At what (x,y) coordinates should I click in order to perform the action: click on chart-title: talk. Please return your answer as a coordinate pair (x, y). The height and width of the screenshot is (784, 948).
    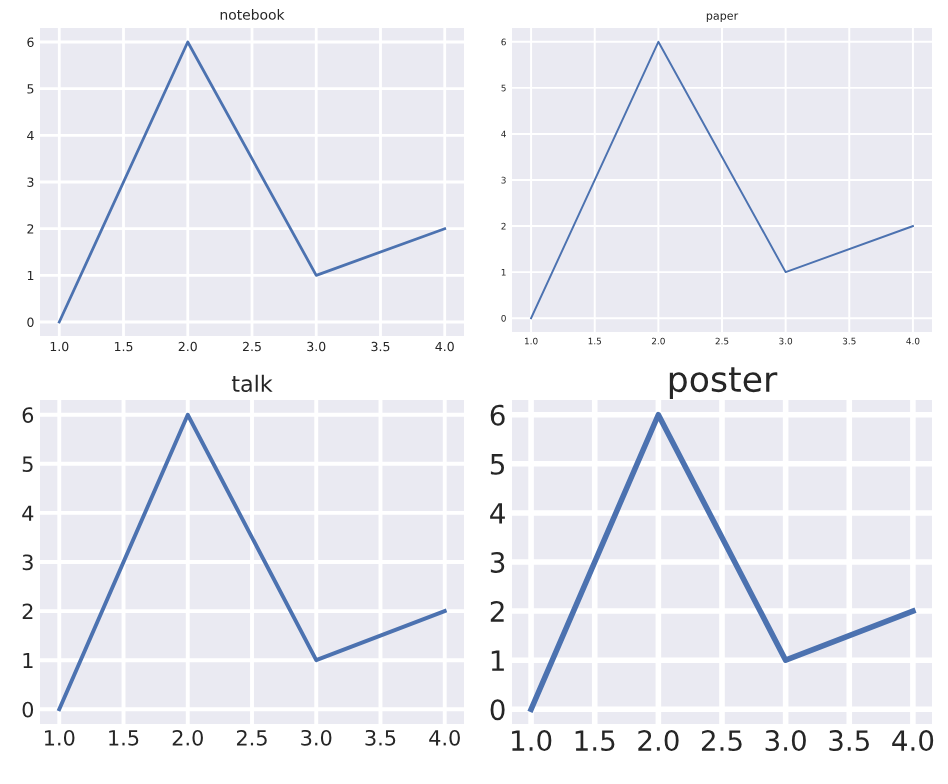
    Looking at the image, I should click on (252, 383).